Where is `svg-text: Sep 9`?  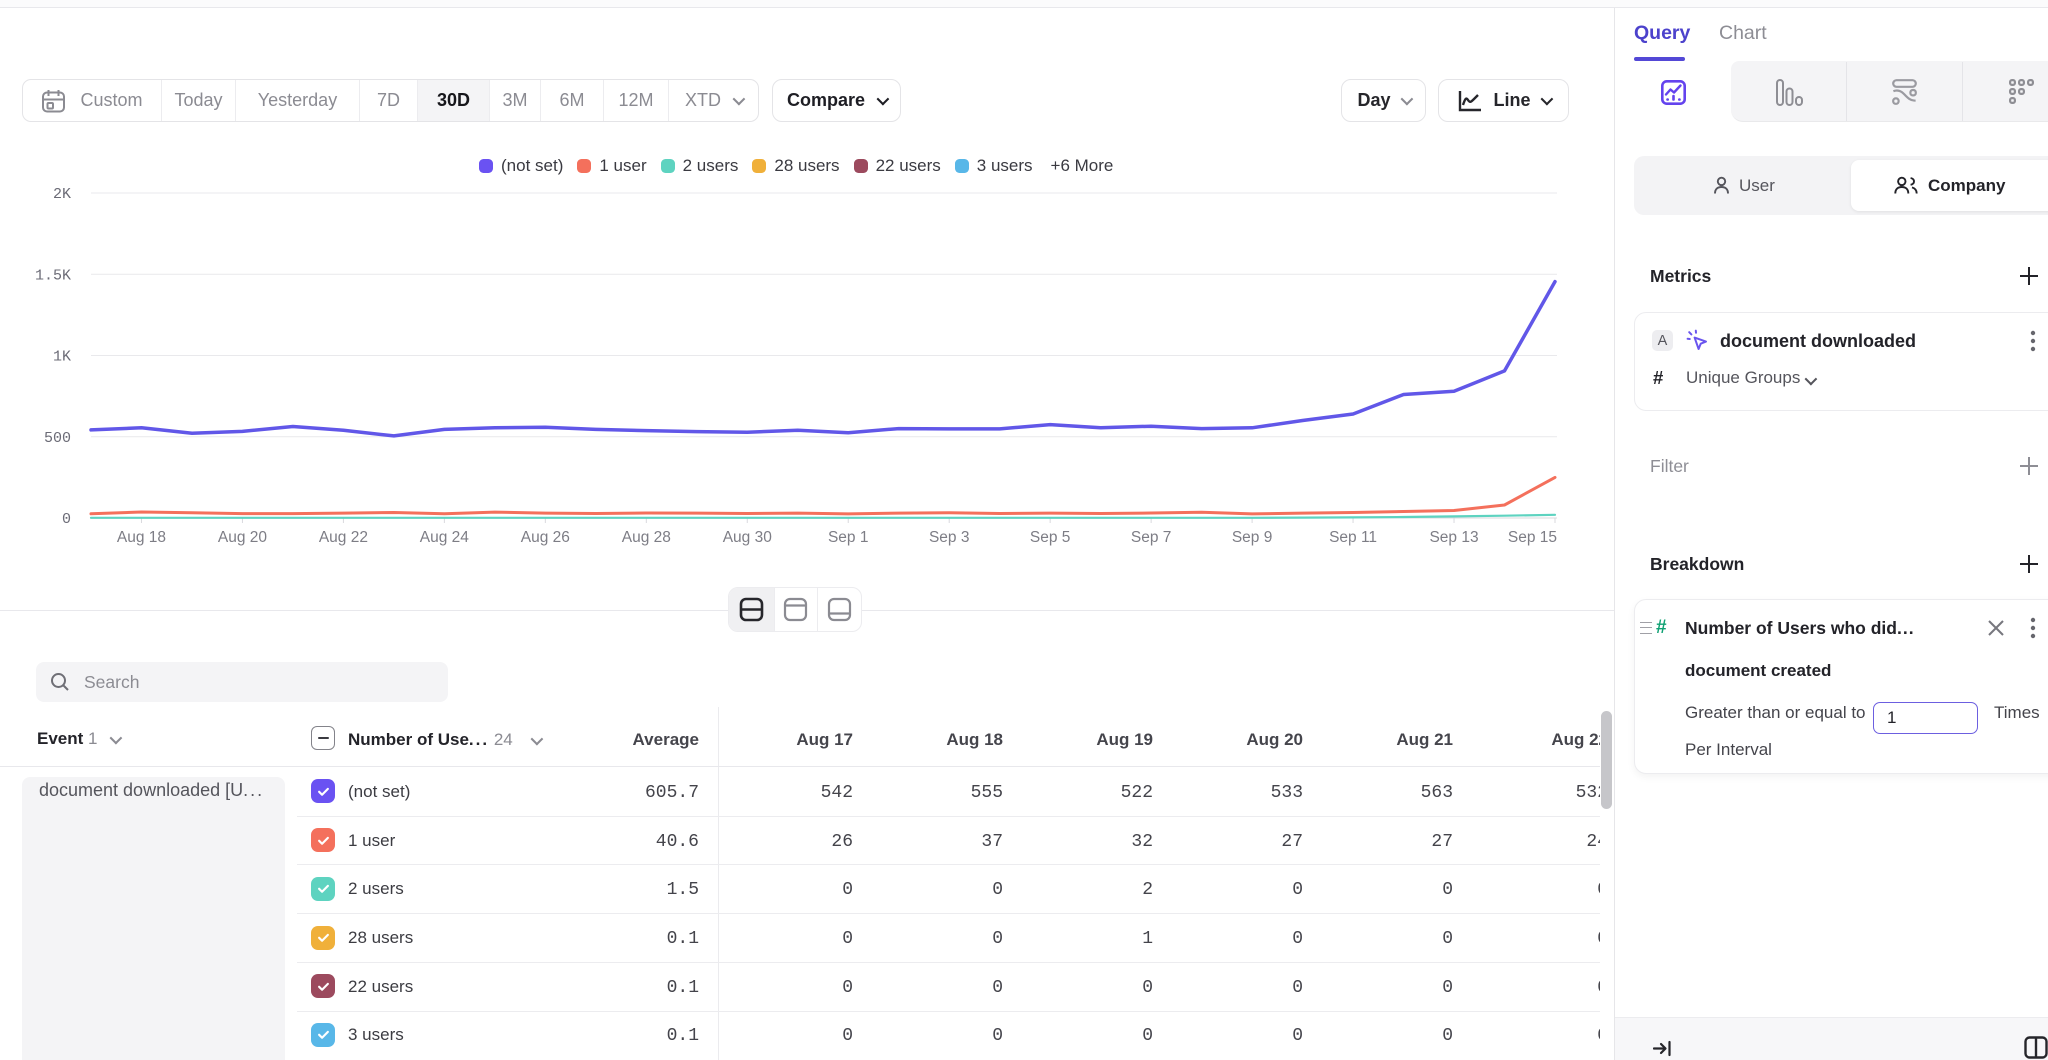 svg-text: Sep 9 is located at coordinates (1252, 537).